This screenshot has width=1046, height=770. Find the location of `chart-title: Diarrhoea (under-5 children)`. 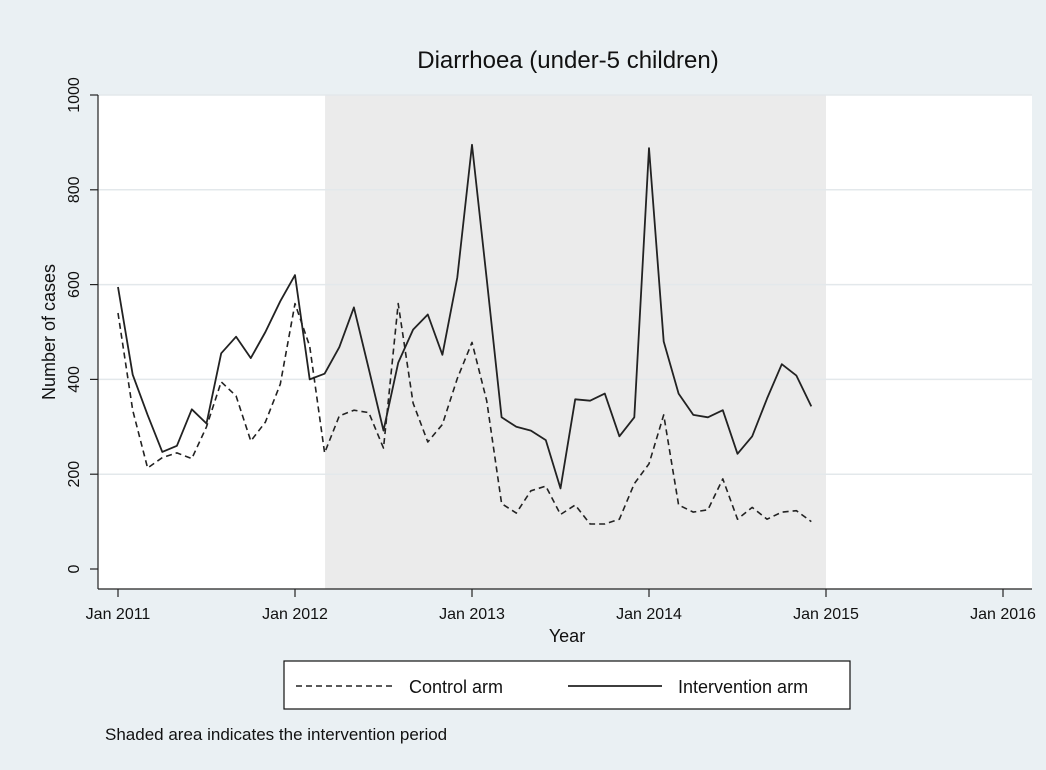

chart-title: Diarrhoea (under-5 children) is located at coordinates (567, 60).